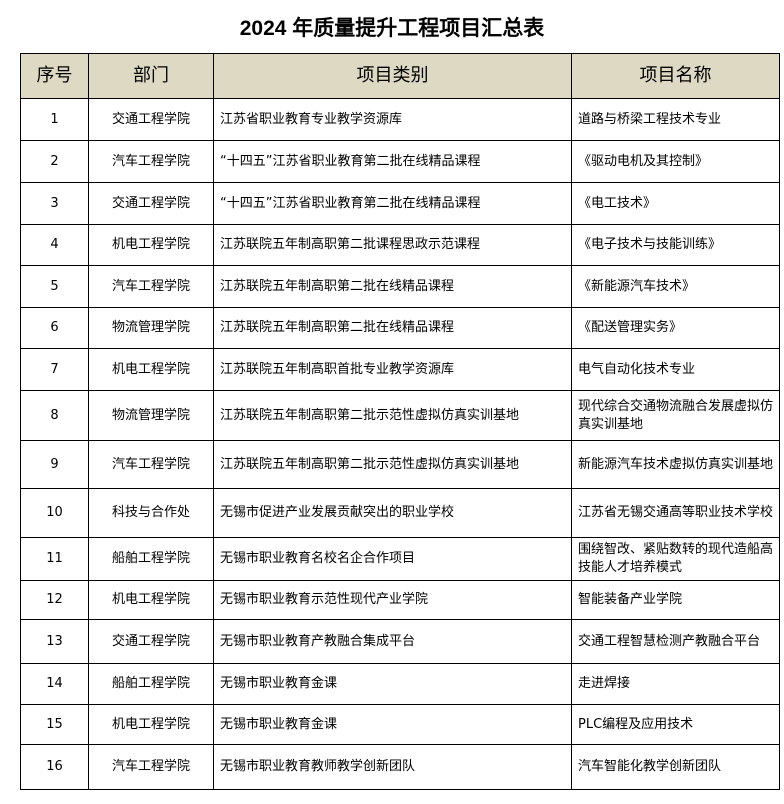  I want to click on header-category: 项目类别, so click(392, 76).